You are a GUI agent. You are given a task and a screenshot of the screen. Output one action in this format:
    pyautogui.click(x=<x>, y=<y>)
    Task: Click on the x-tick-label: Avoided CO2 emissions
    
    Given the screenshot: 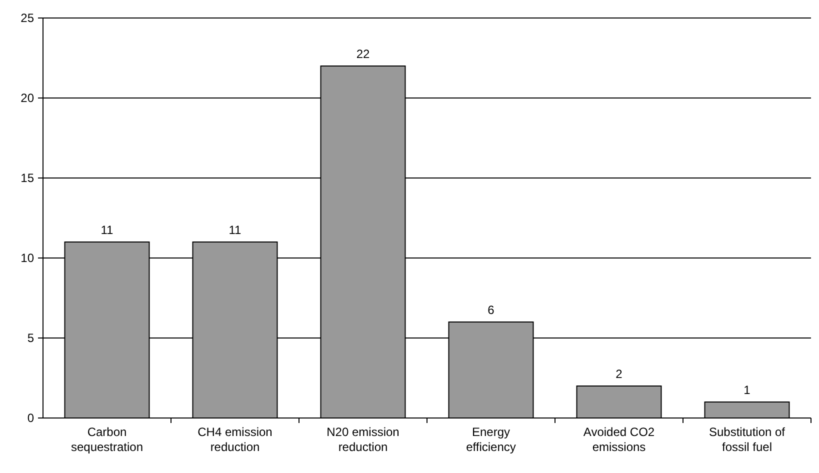 What is the action you would take?
    pyautogui.click(x=619, y=439)
    